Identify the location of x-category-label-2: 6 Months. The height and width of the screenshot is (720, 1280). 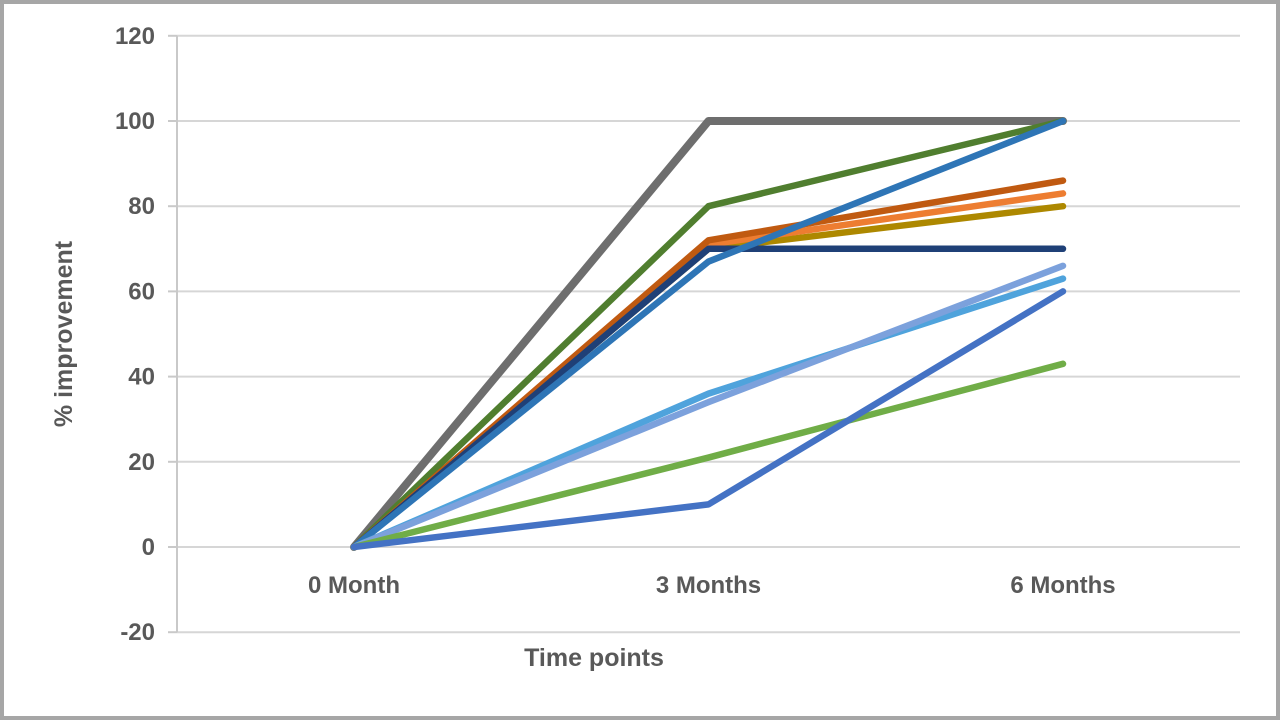
(1062, 585).